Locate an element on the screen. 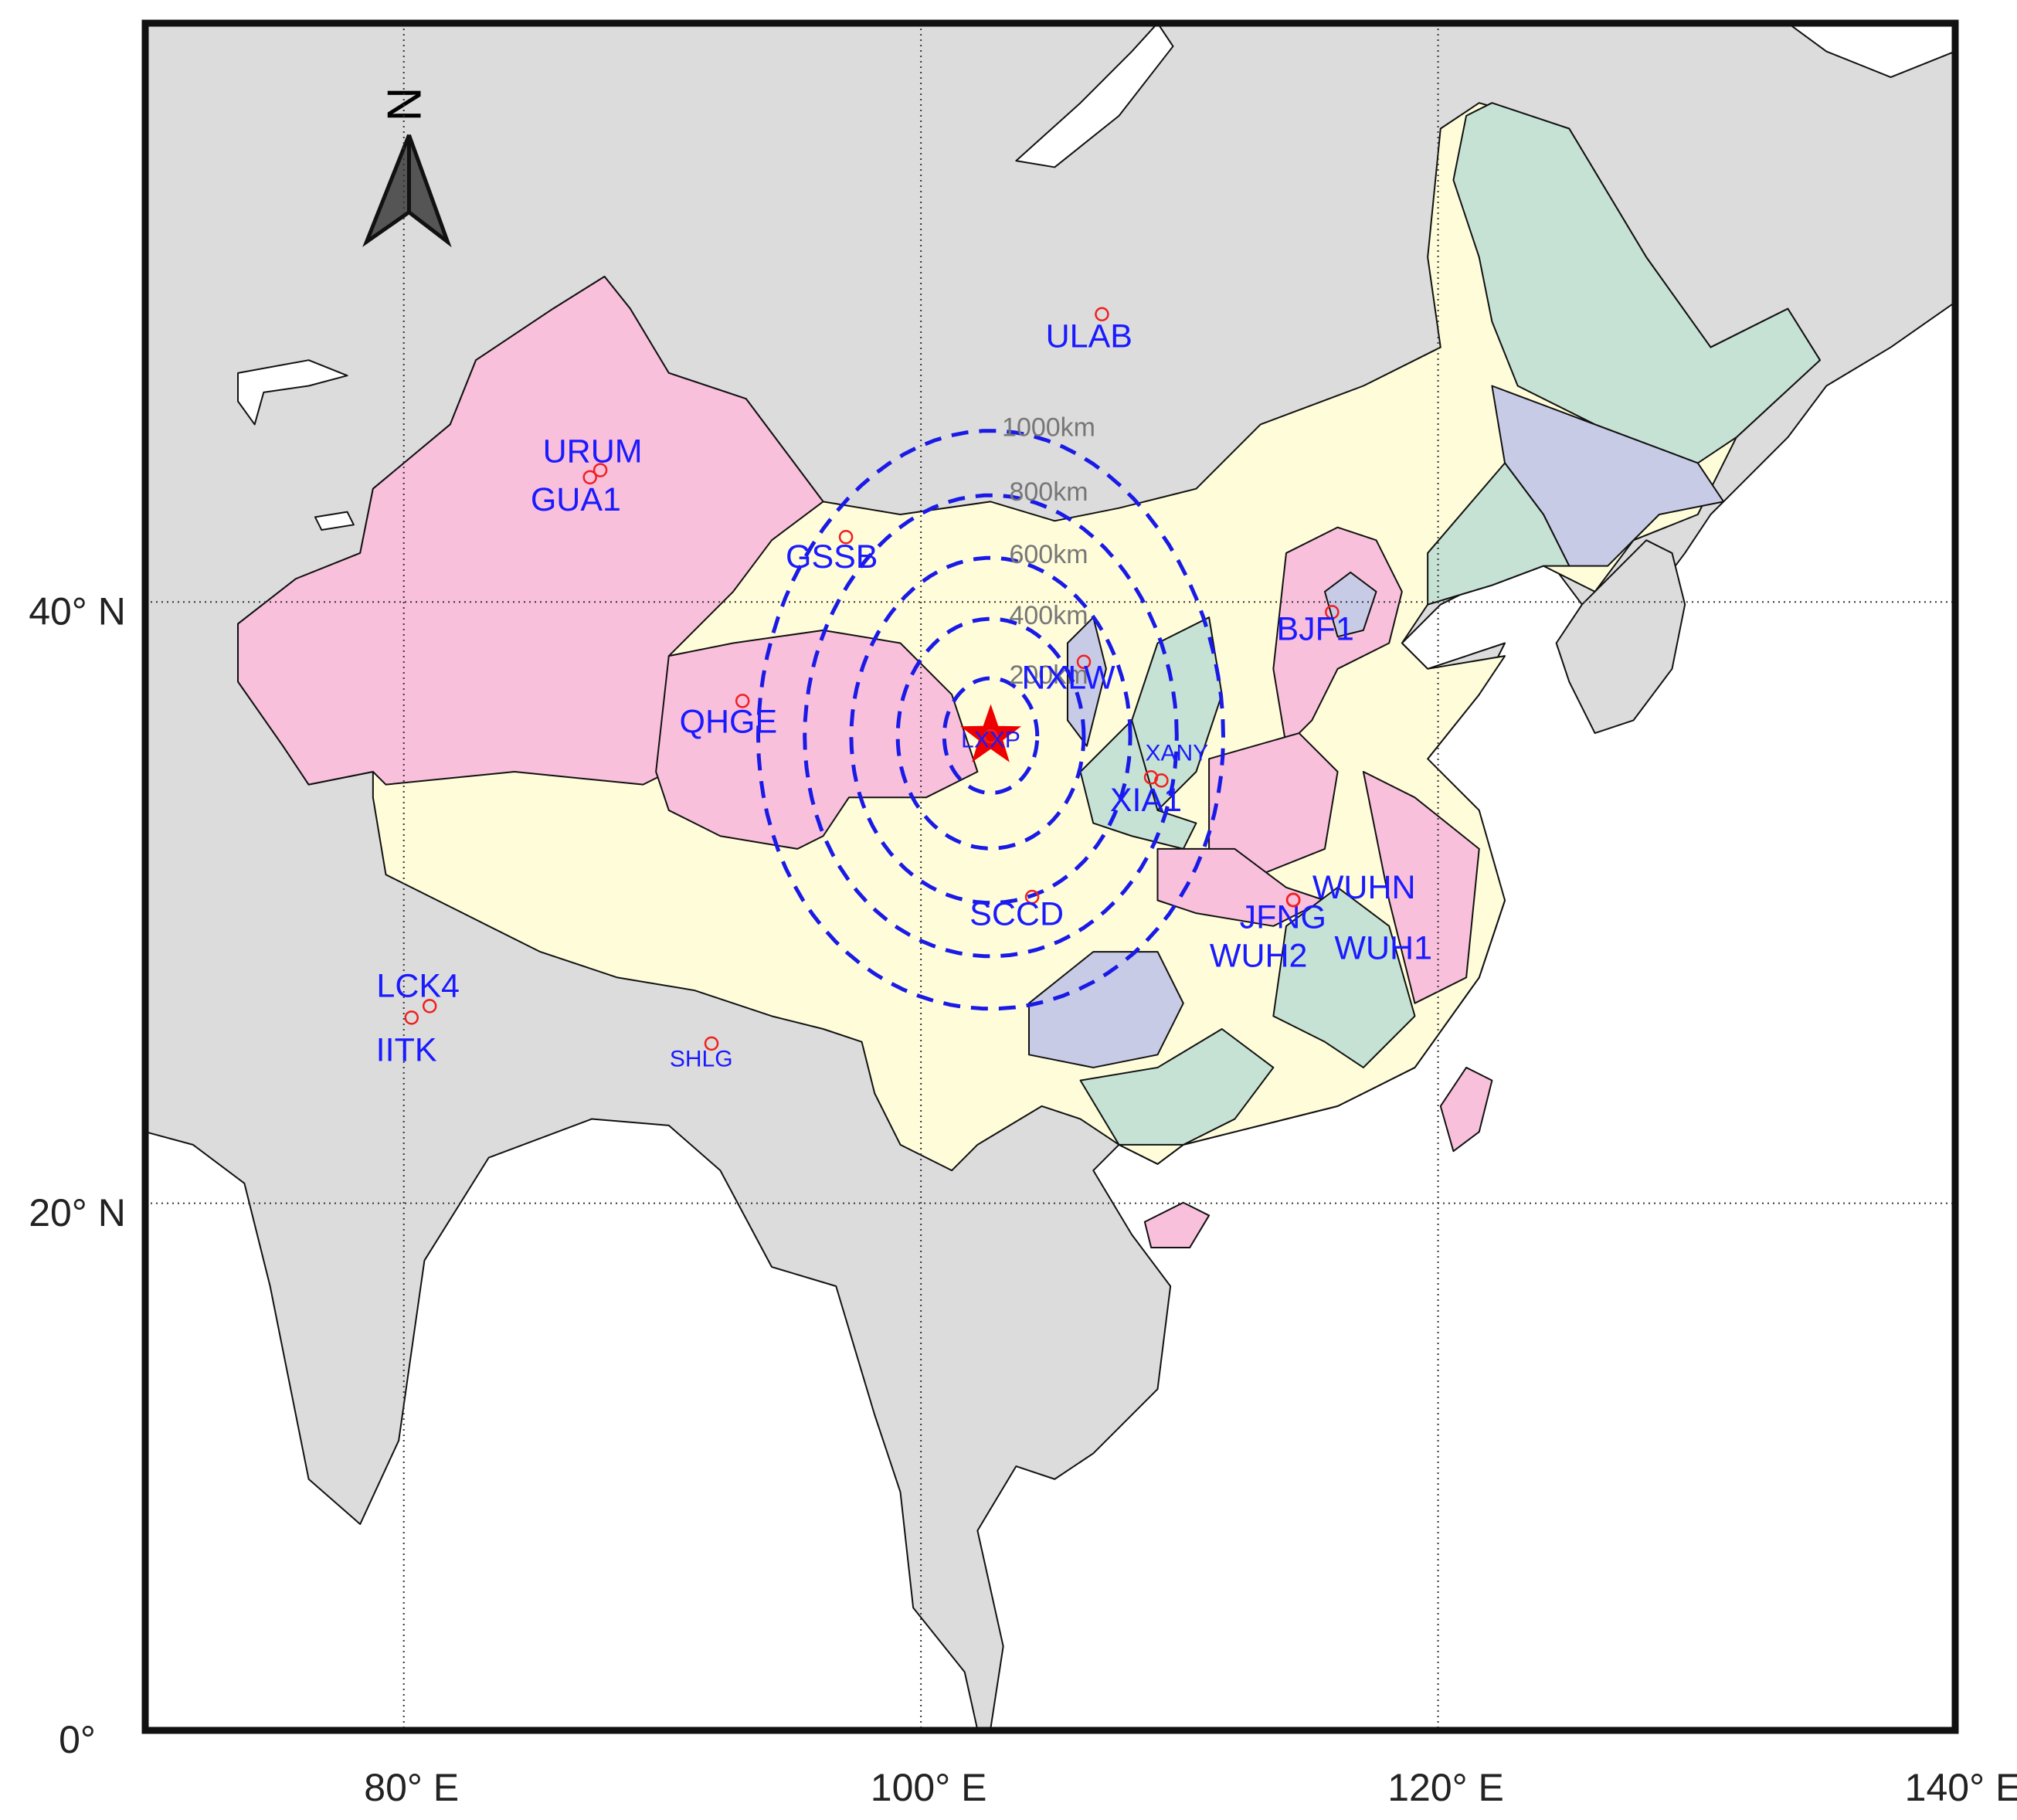  station-label: WUH2 is located at coordinates (1259, 955).